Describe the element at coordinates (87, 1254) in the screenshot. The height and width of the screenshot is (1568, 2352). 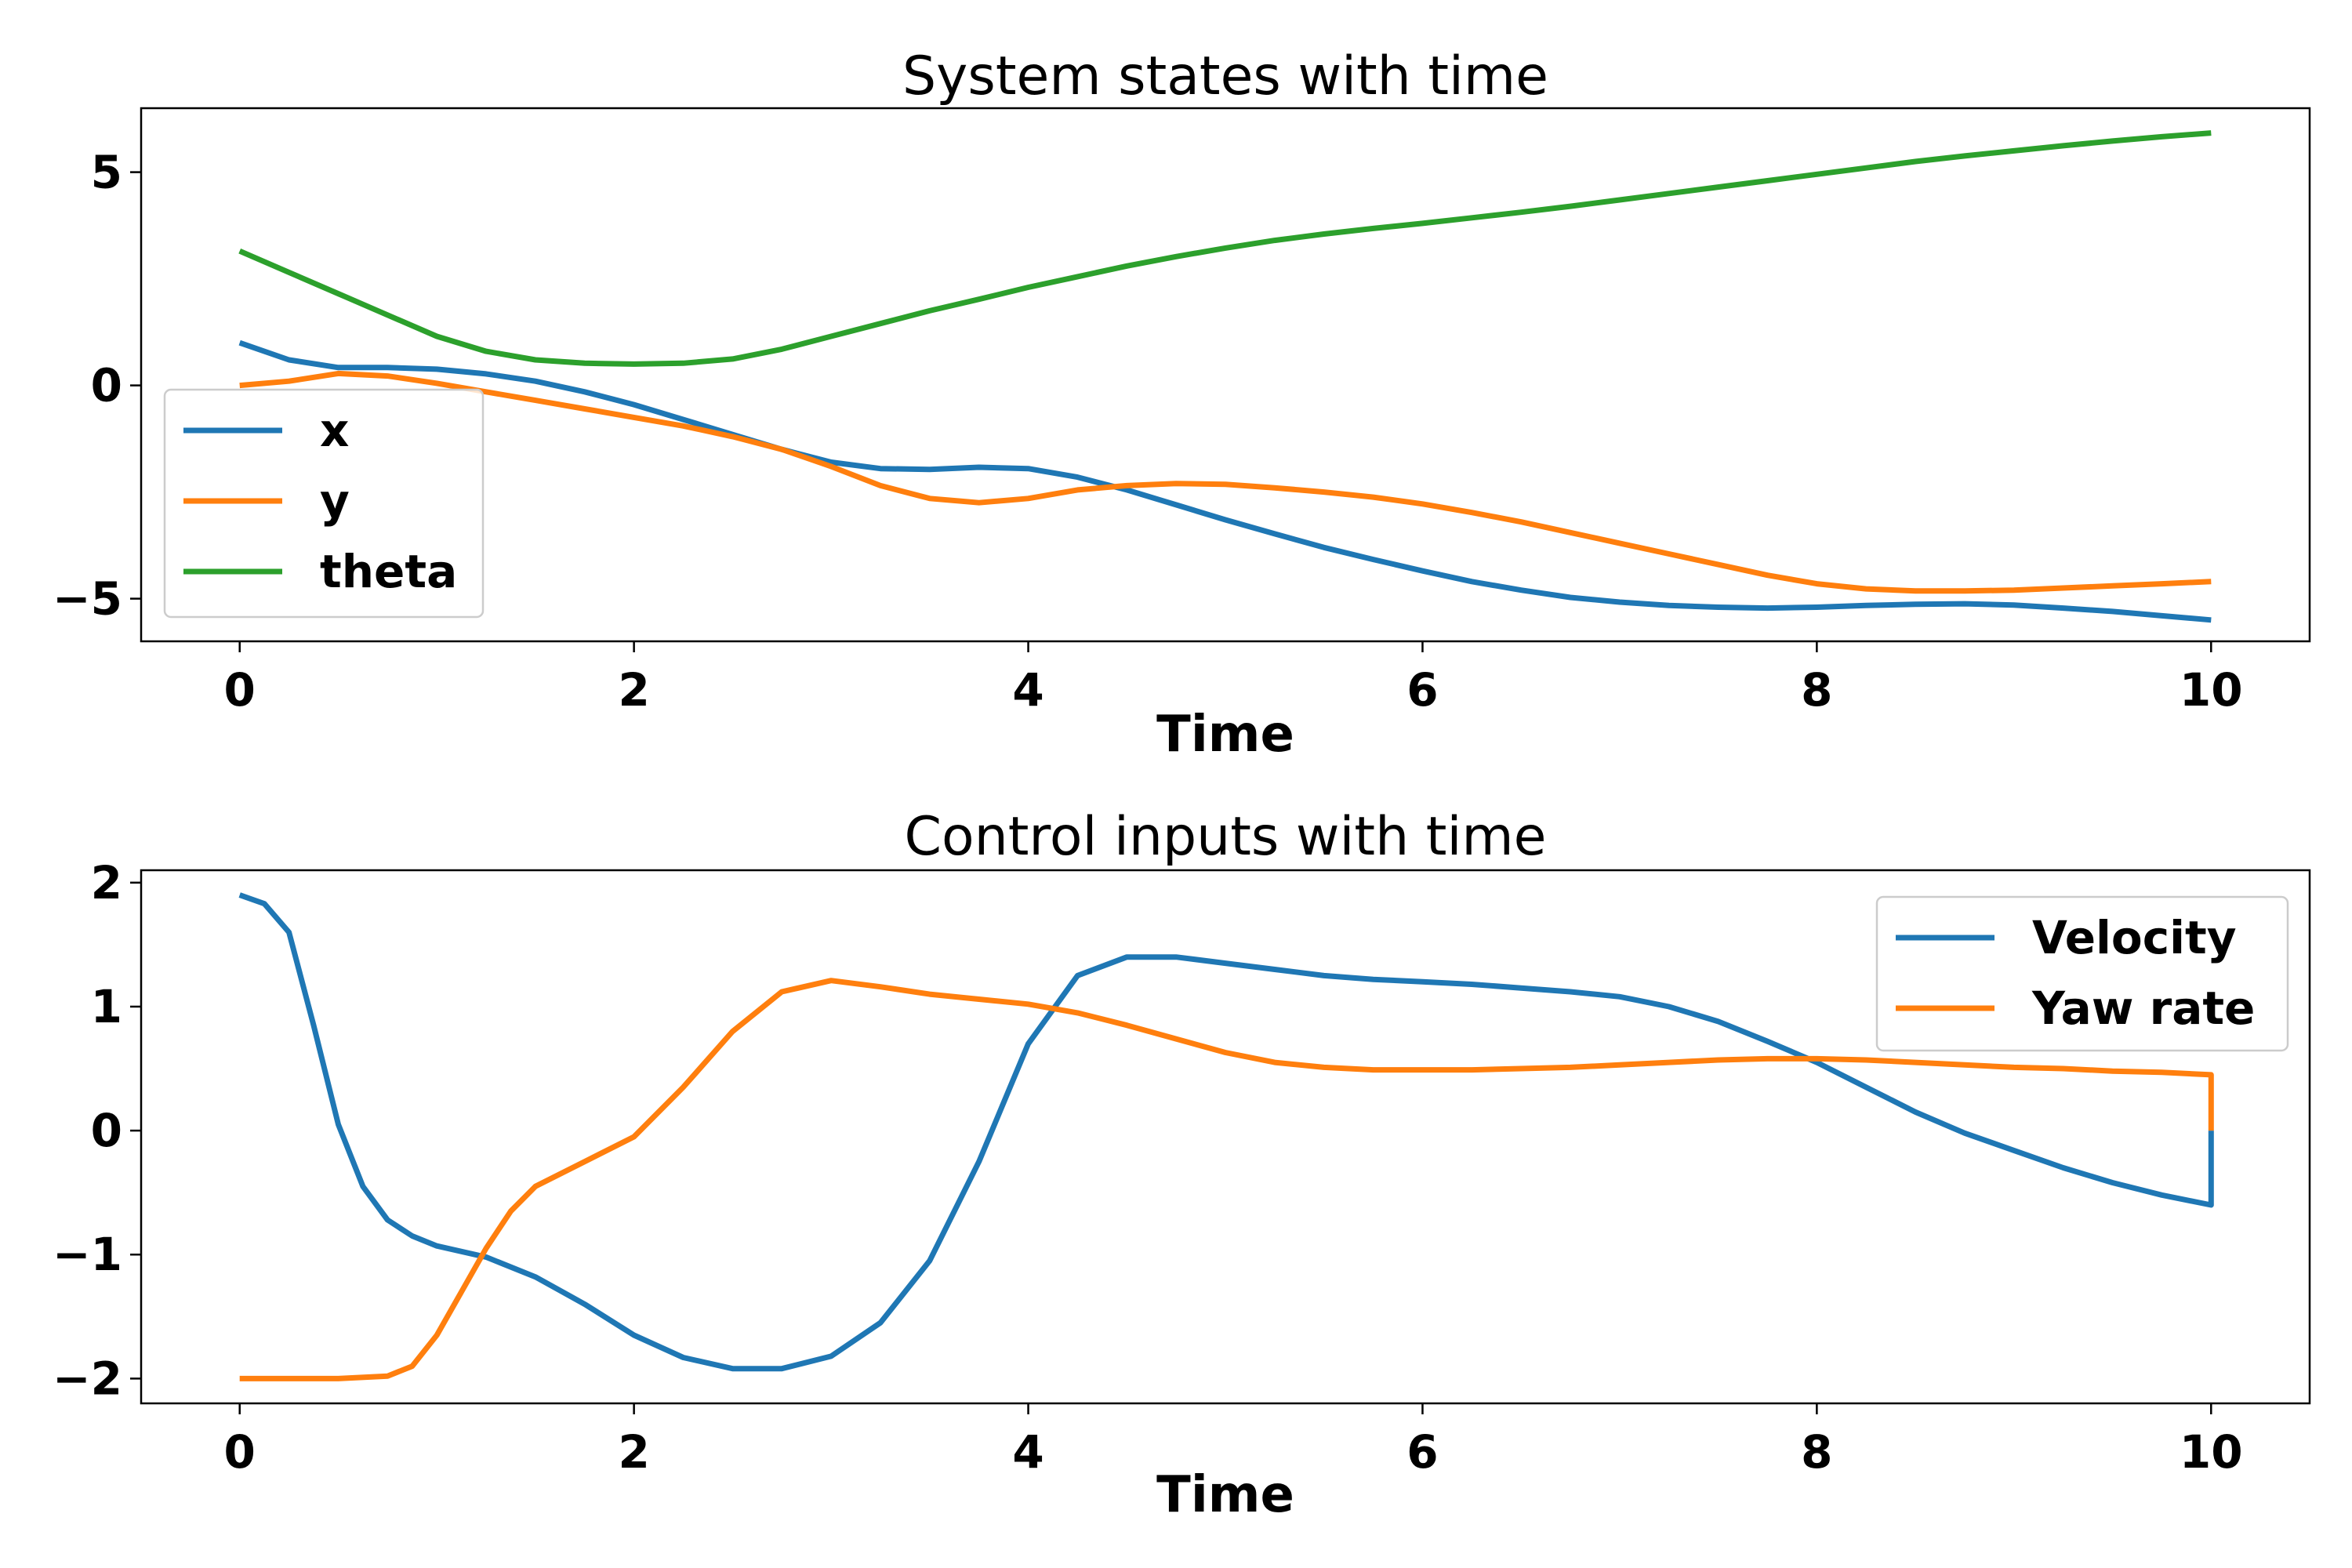
I see `y-tick-label: −1` at that location.